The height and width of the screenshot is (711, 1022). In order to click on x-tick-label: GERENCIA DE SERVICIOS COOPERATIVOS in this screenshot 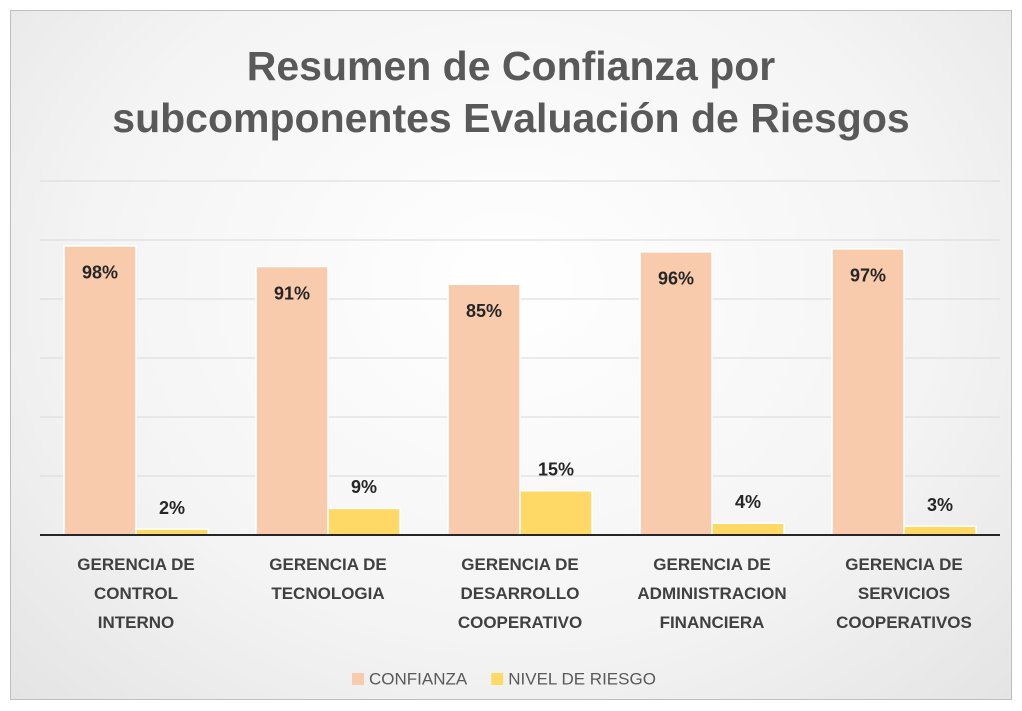, I will do `click(904, 593)`.